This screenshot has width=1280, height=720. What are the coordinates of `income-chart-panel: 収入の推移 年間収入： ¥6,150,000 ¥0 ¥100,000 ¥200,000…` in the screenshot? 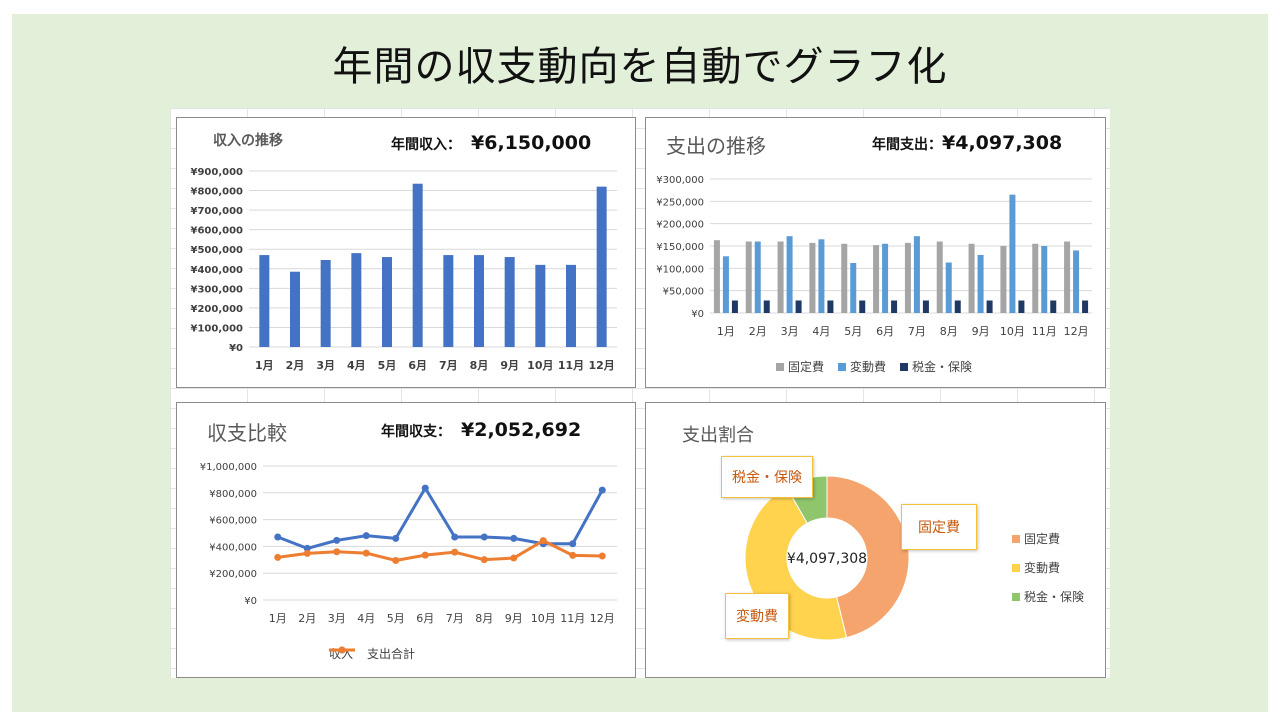 It's located at (406, 252).